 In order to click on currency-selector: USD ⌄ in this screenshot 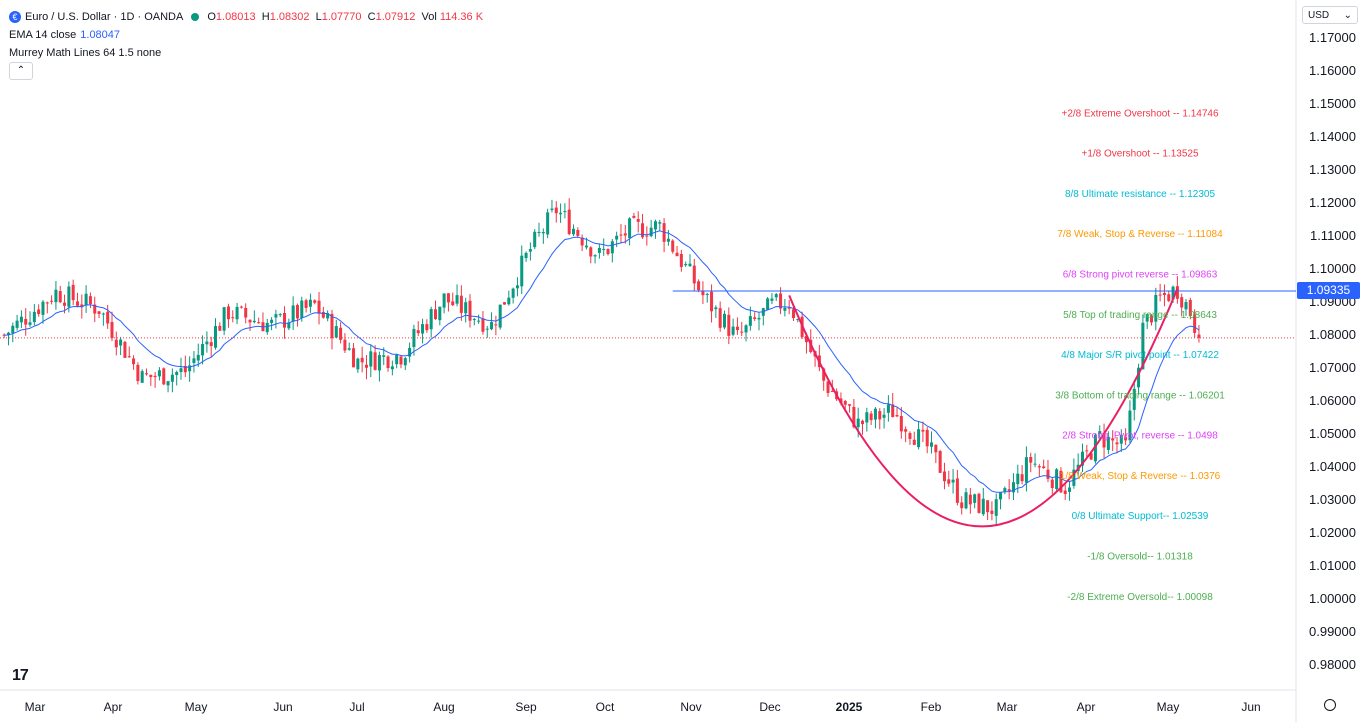, I will do `click(1330, 15)`.